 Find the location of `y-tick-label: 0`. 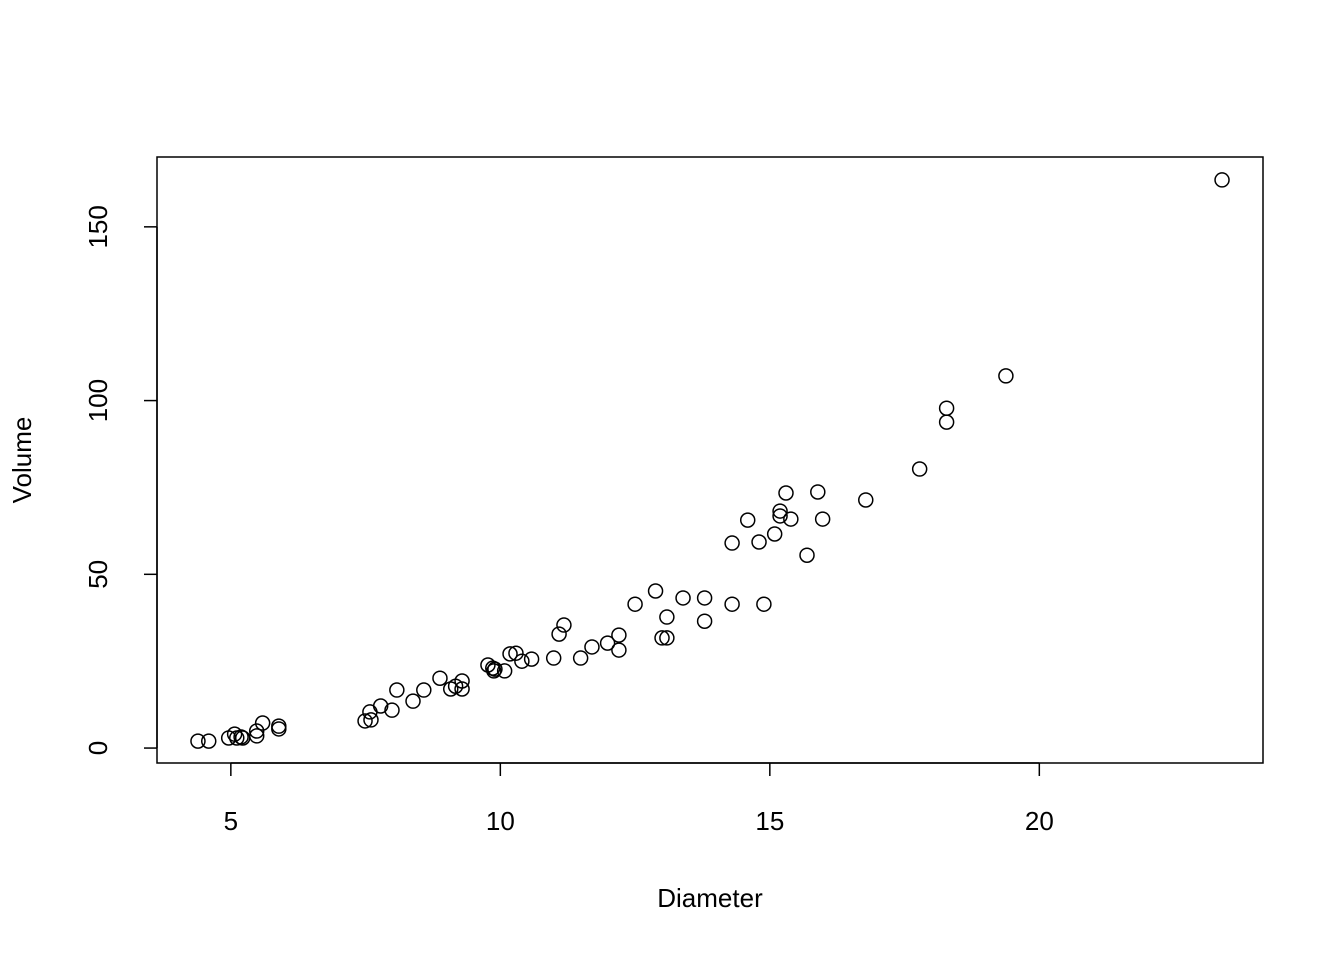

y-tick-label: 0 is located at coordinates (98, 748).